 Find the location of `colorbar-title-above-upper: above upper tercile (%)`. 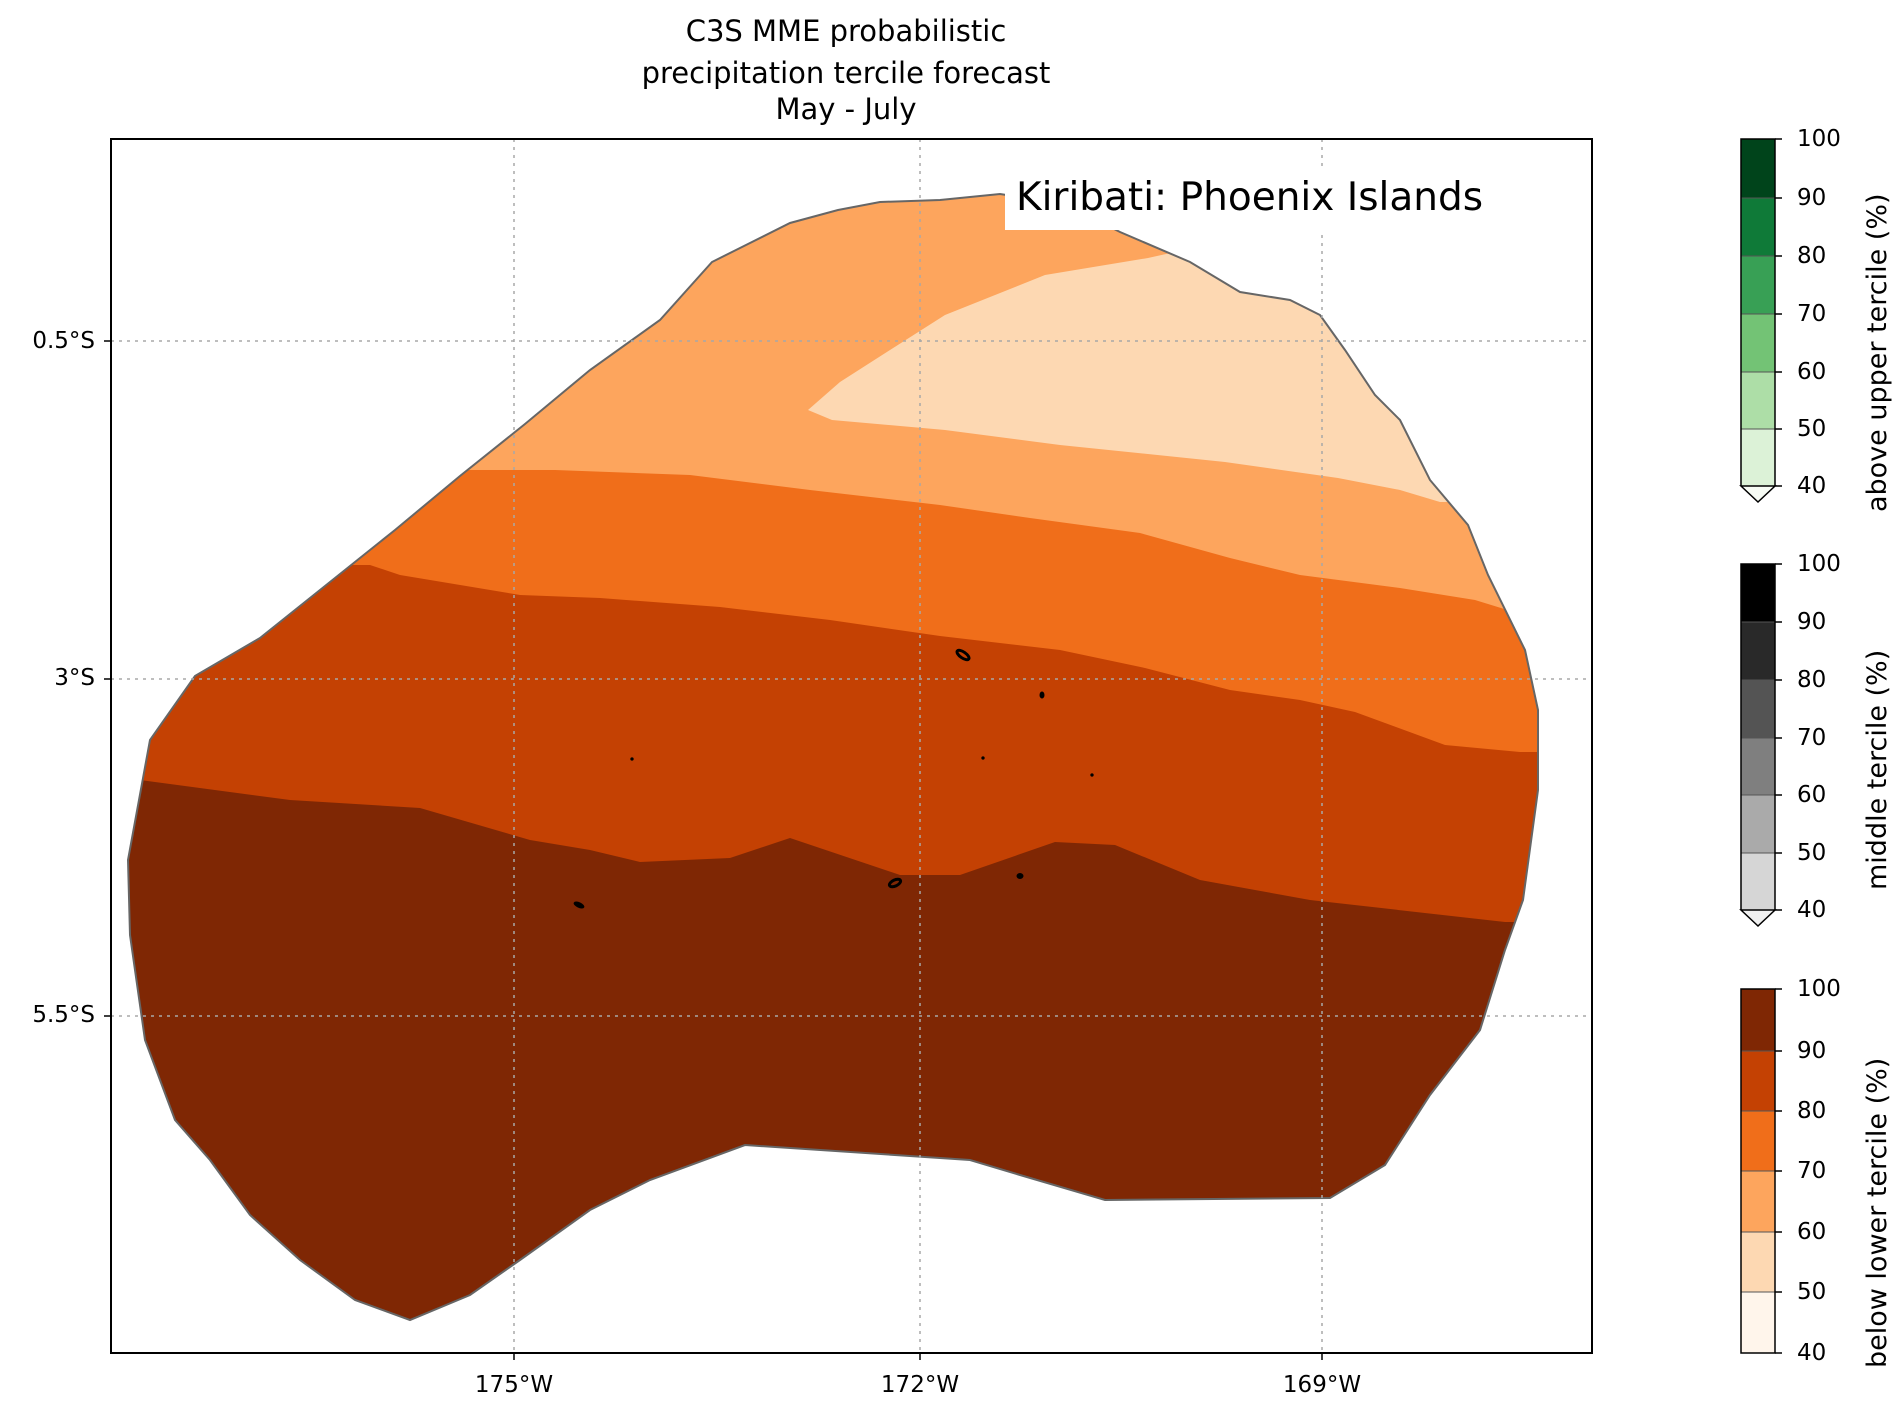

colorbar-title-above-upper: above upper tercile (%) is located at coordinates (1877, 352).